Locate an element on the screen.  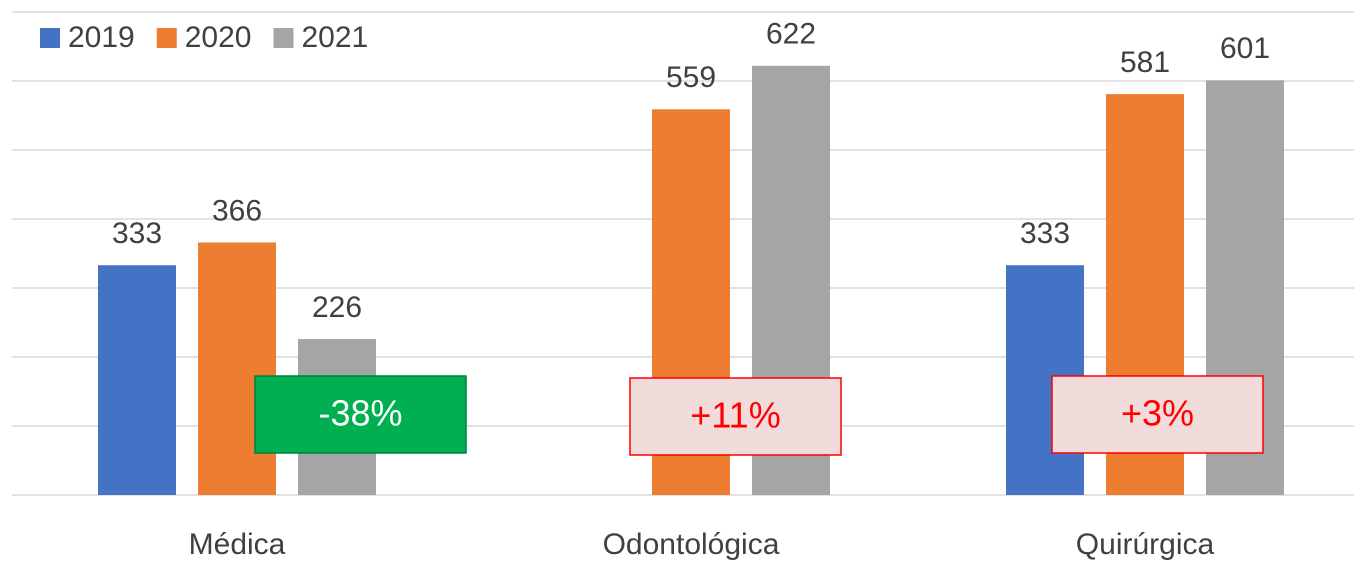
x-tick-label: Odontológica is located at coordinates (691, 544).